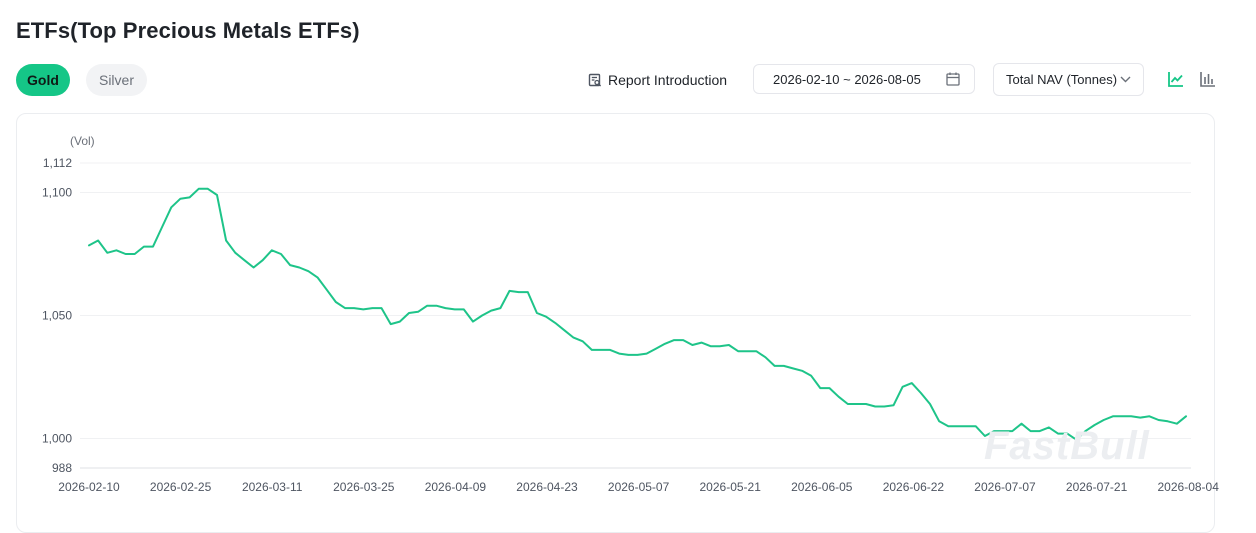  Describe the element at coordinates (456, 487) in the screenshot. I see `x-tick-label: 2026-04-09` at that location.